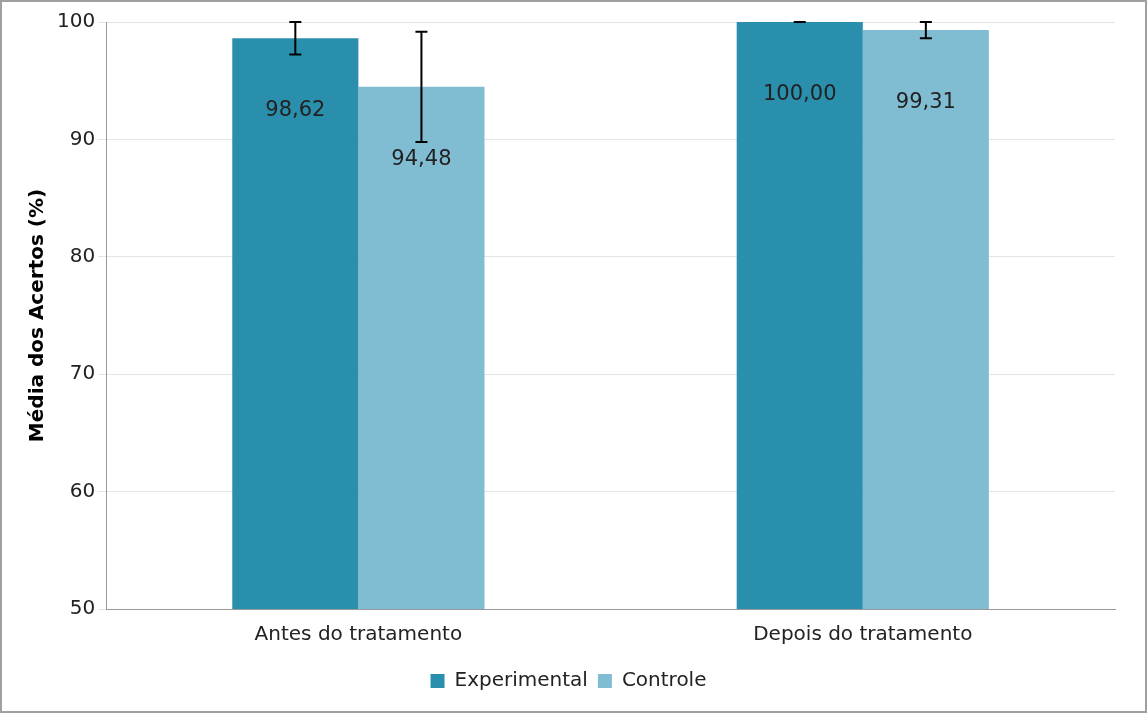 The height and width of the screenshot is (713, 1147). I want to click on x-tick-label: Depois do tratamento, so click(863, 633).